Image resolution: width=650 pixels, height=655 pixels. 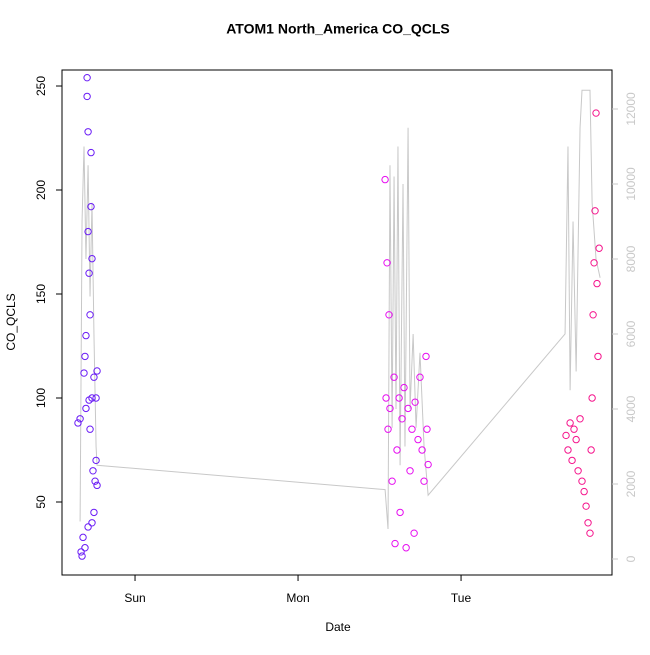 I want to click on y-axis-label: CO_QCLS, so click(x=11, y=321).